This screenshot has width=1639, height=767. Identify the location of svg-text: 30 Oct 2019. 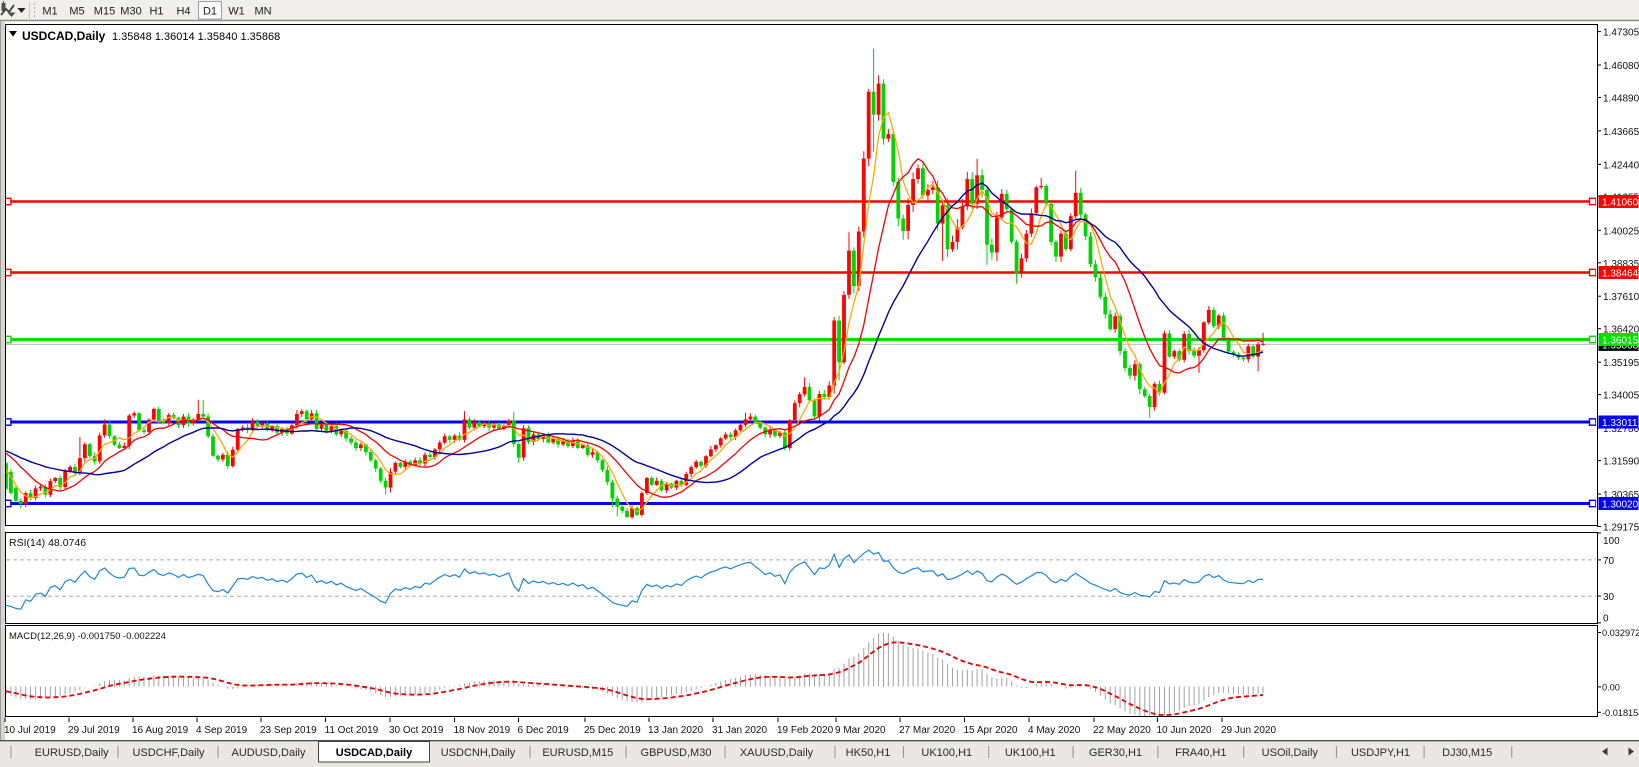
(416, 730).